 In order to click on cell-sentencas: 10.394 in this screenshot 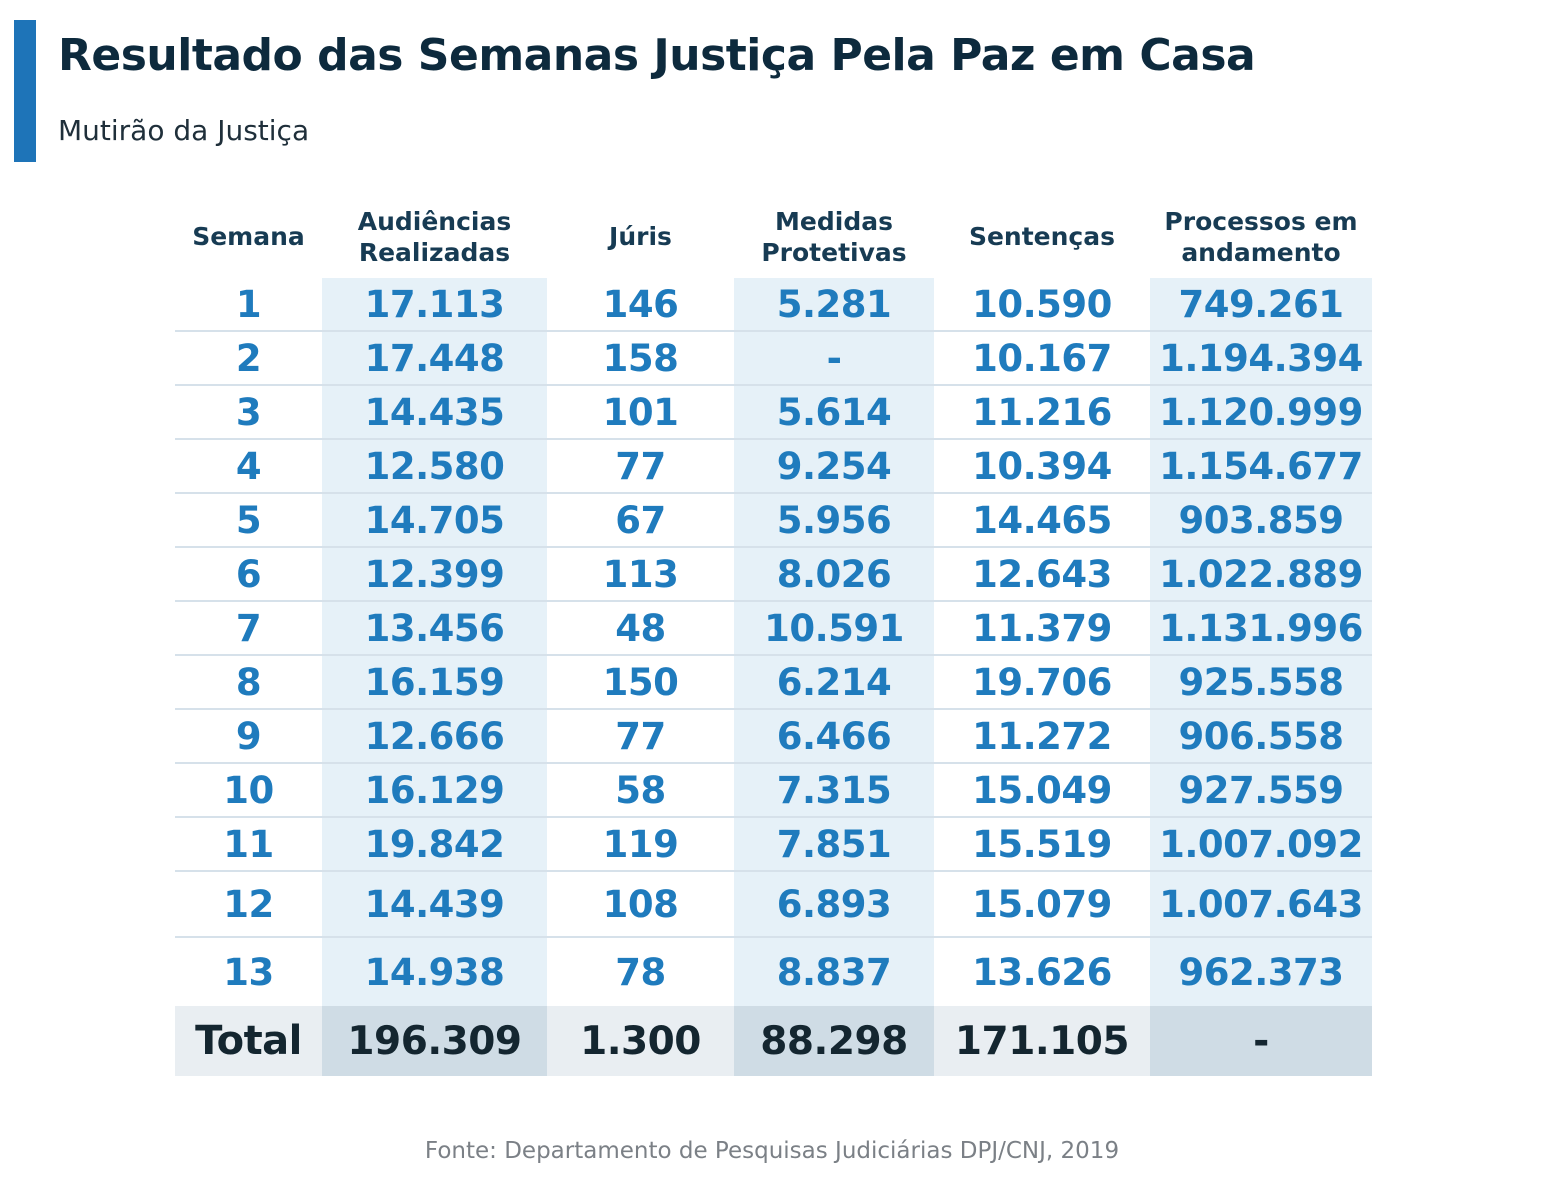, I will do `click(1042, 465)`.